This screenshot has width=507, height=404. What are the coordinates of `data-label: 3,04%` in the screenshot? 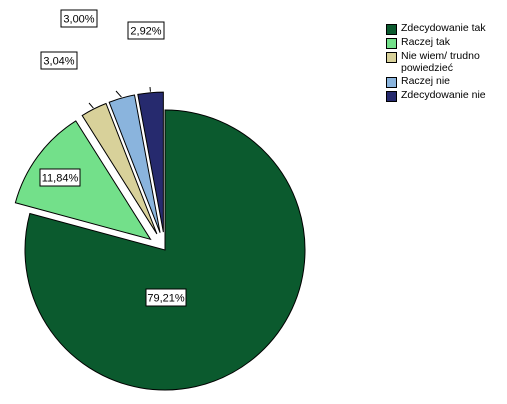 It's located at (58, 62).